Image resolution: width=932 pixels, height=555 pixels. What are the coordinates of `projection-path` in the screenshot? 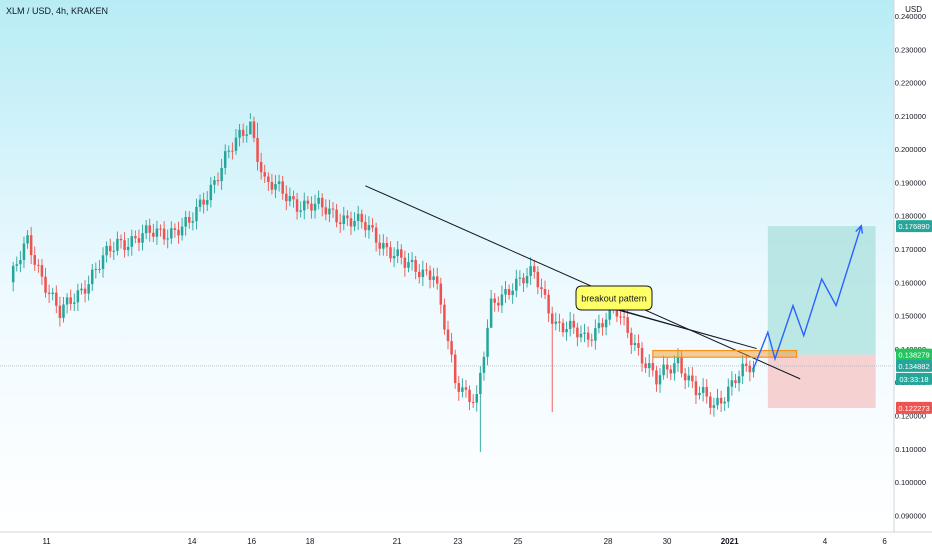 It's located at (807, 297).